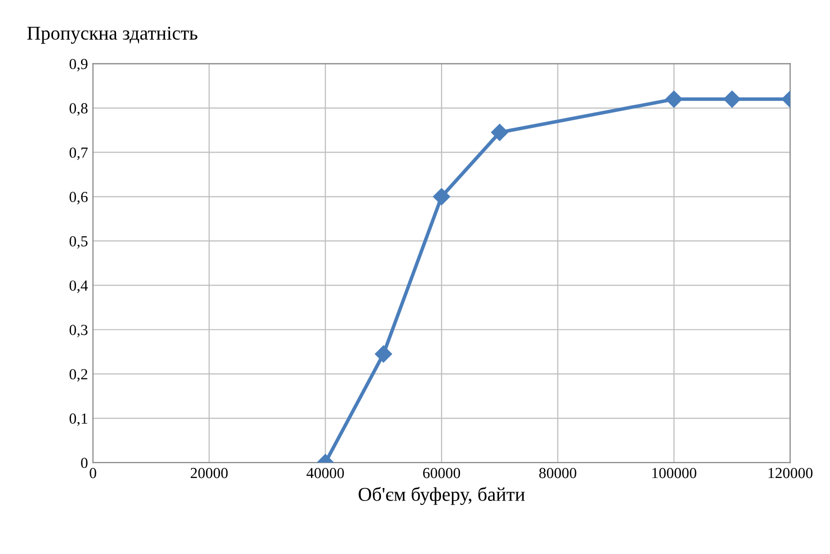  I want to click on y-tick-label: 0,1, so click(79, 419).